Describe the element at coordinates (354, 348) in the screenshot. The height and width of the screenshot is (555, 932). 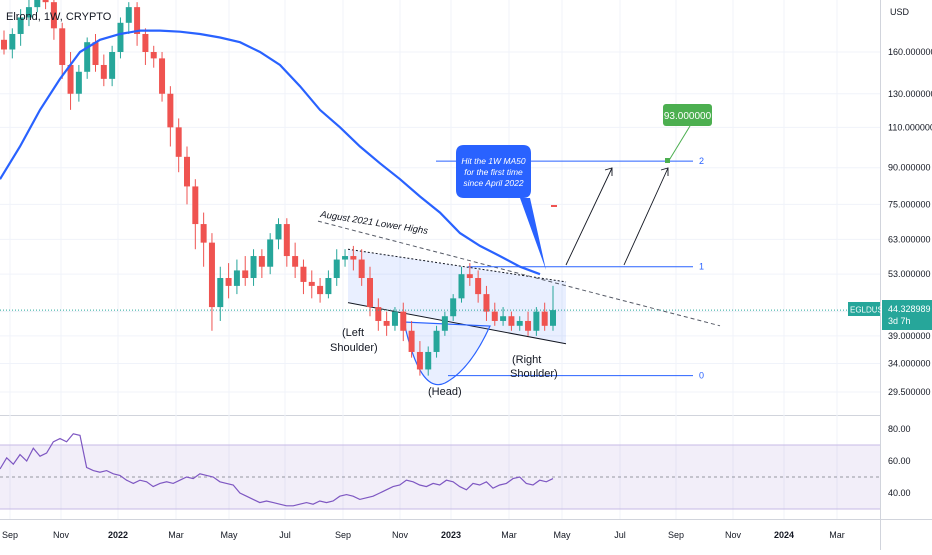
I see `left-shoulder-label-2: Shoulder)` at that location.